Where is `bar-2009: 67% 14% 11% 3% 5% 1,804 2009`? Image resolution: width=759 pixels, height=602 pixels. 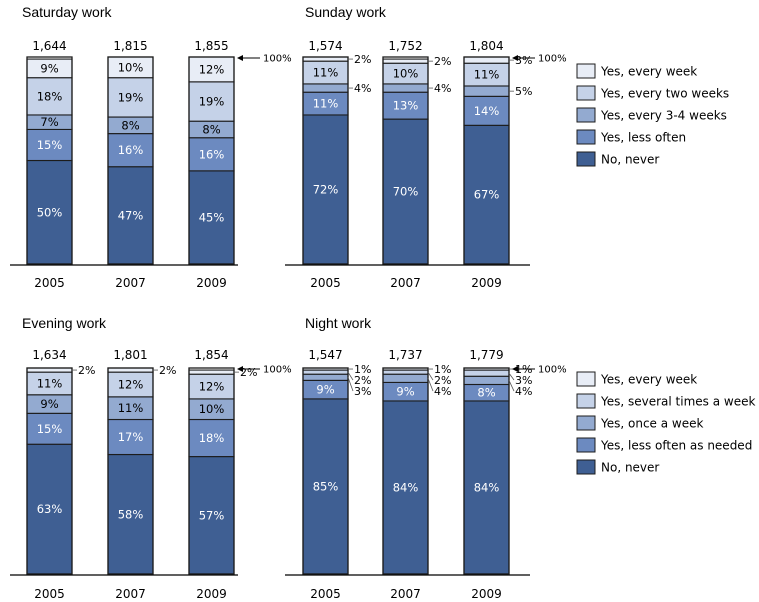
bar-2009: 67% 14% 11% 3% 5% 1,804 2009 is located at coordinates (497, 164).